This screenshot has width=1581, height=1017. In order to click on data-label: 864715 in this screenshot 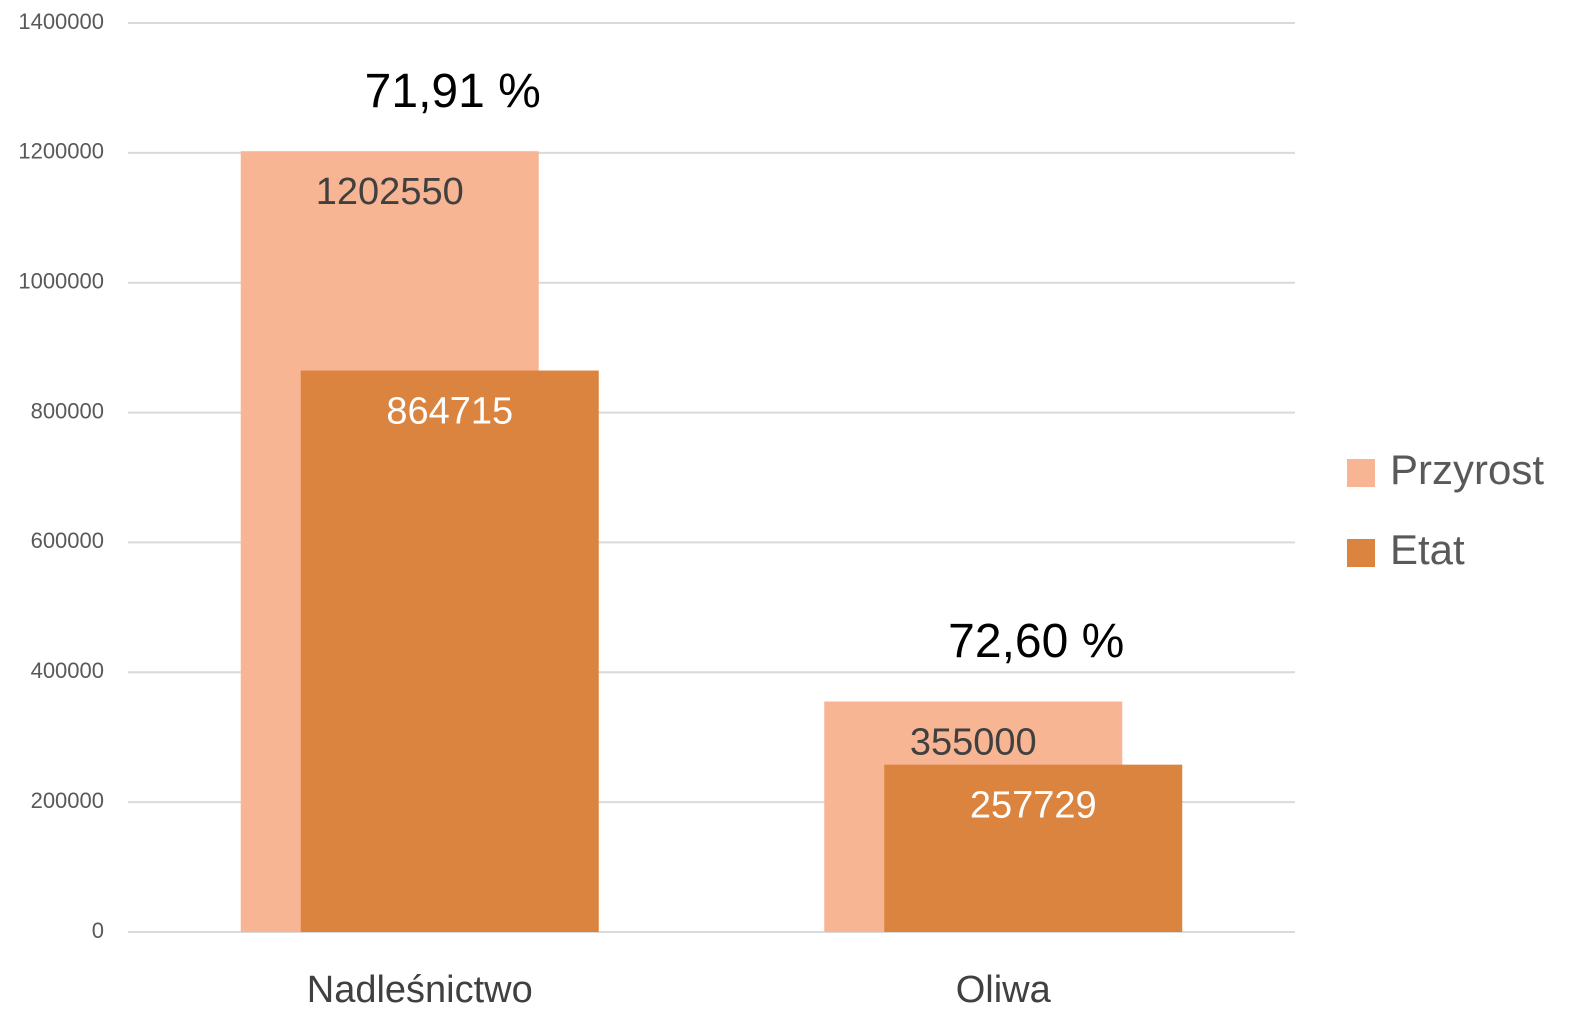, I will do `click(449, 412)`.